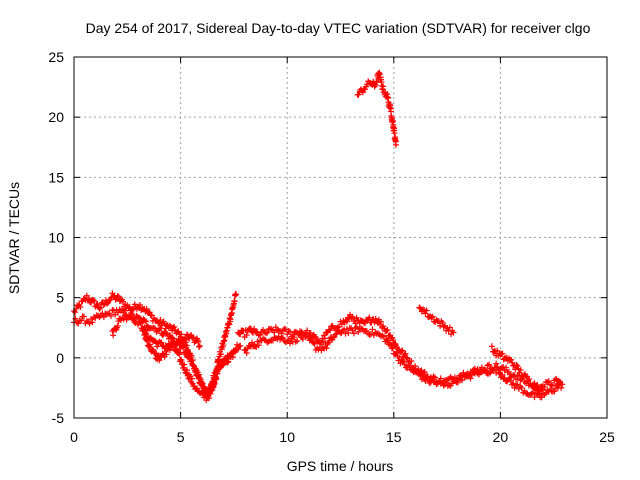 The height and width of the screenshot is (480, 640). Describe the element at coordinates (74, 437) in the screenshot. I see `x-tick-label: 0` at that location.